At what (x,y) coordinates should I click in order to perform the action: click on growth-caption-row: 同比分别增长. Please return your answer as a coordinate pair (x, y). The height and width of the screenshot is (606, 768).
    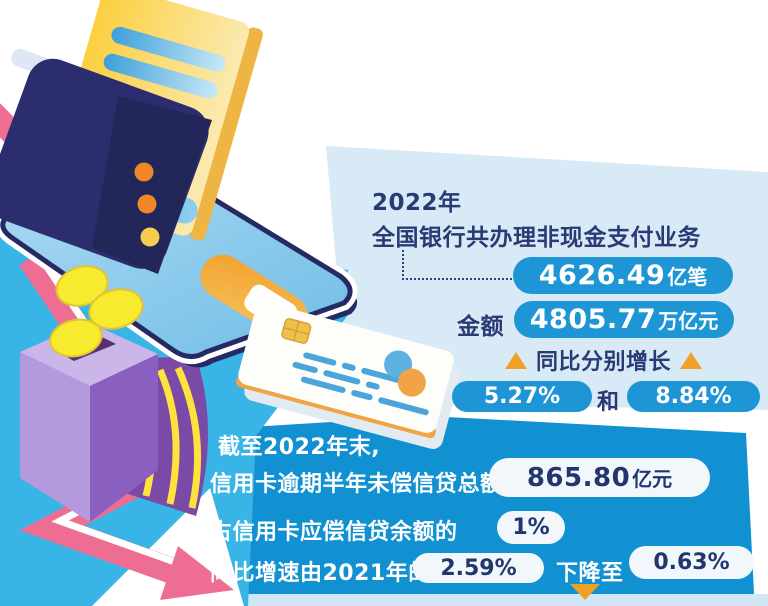
    Looking at the image, I should click on (604, 360).